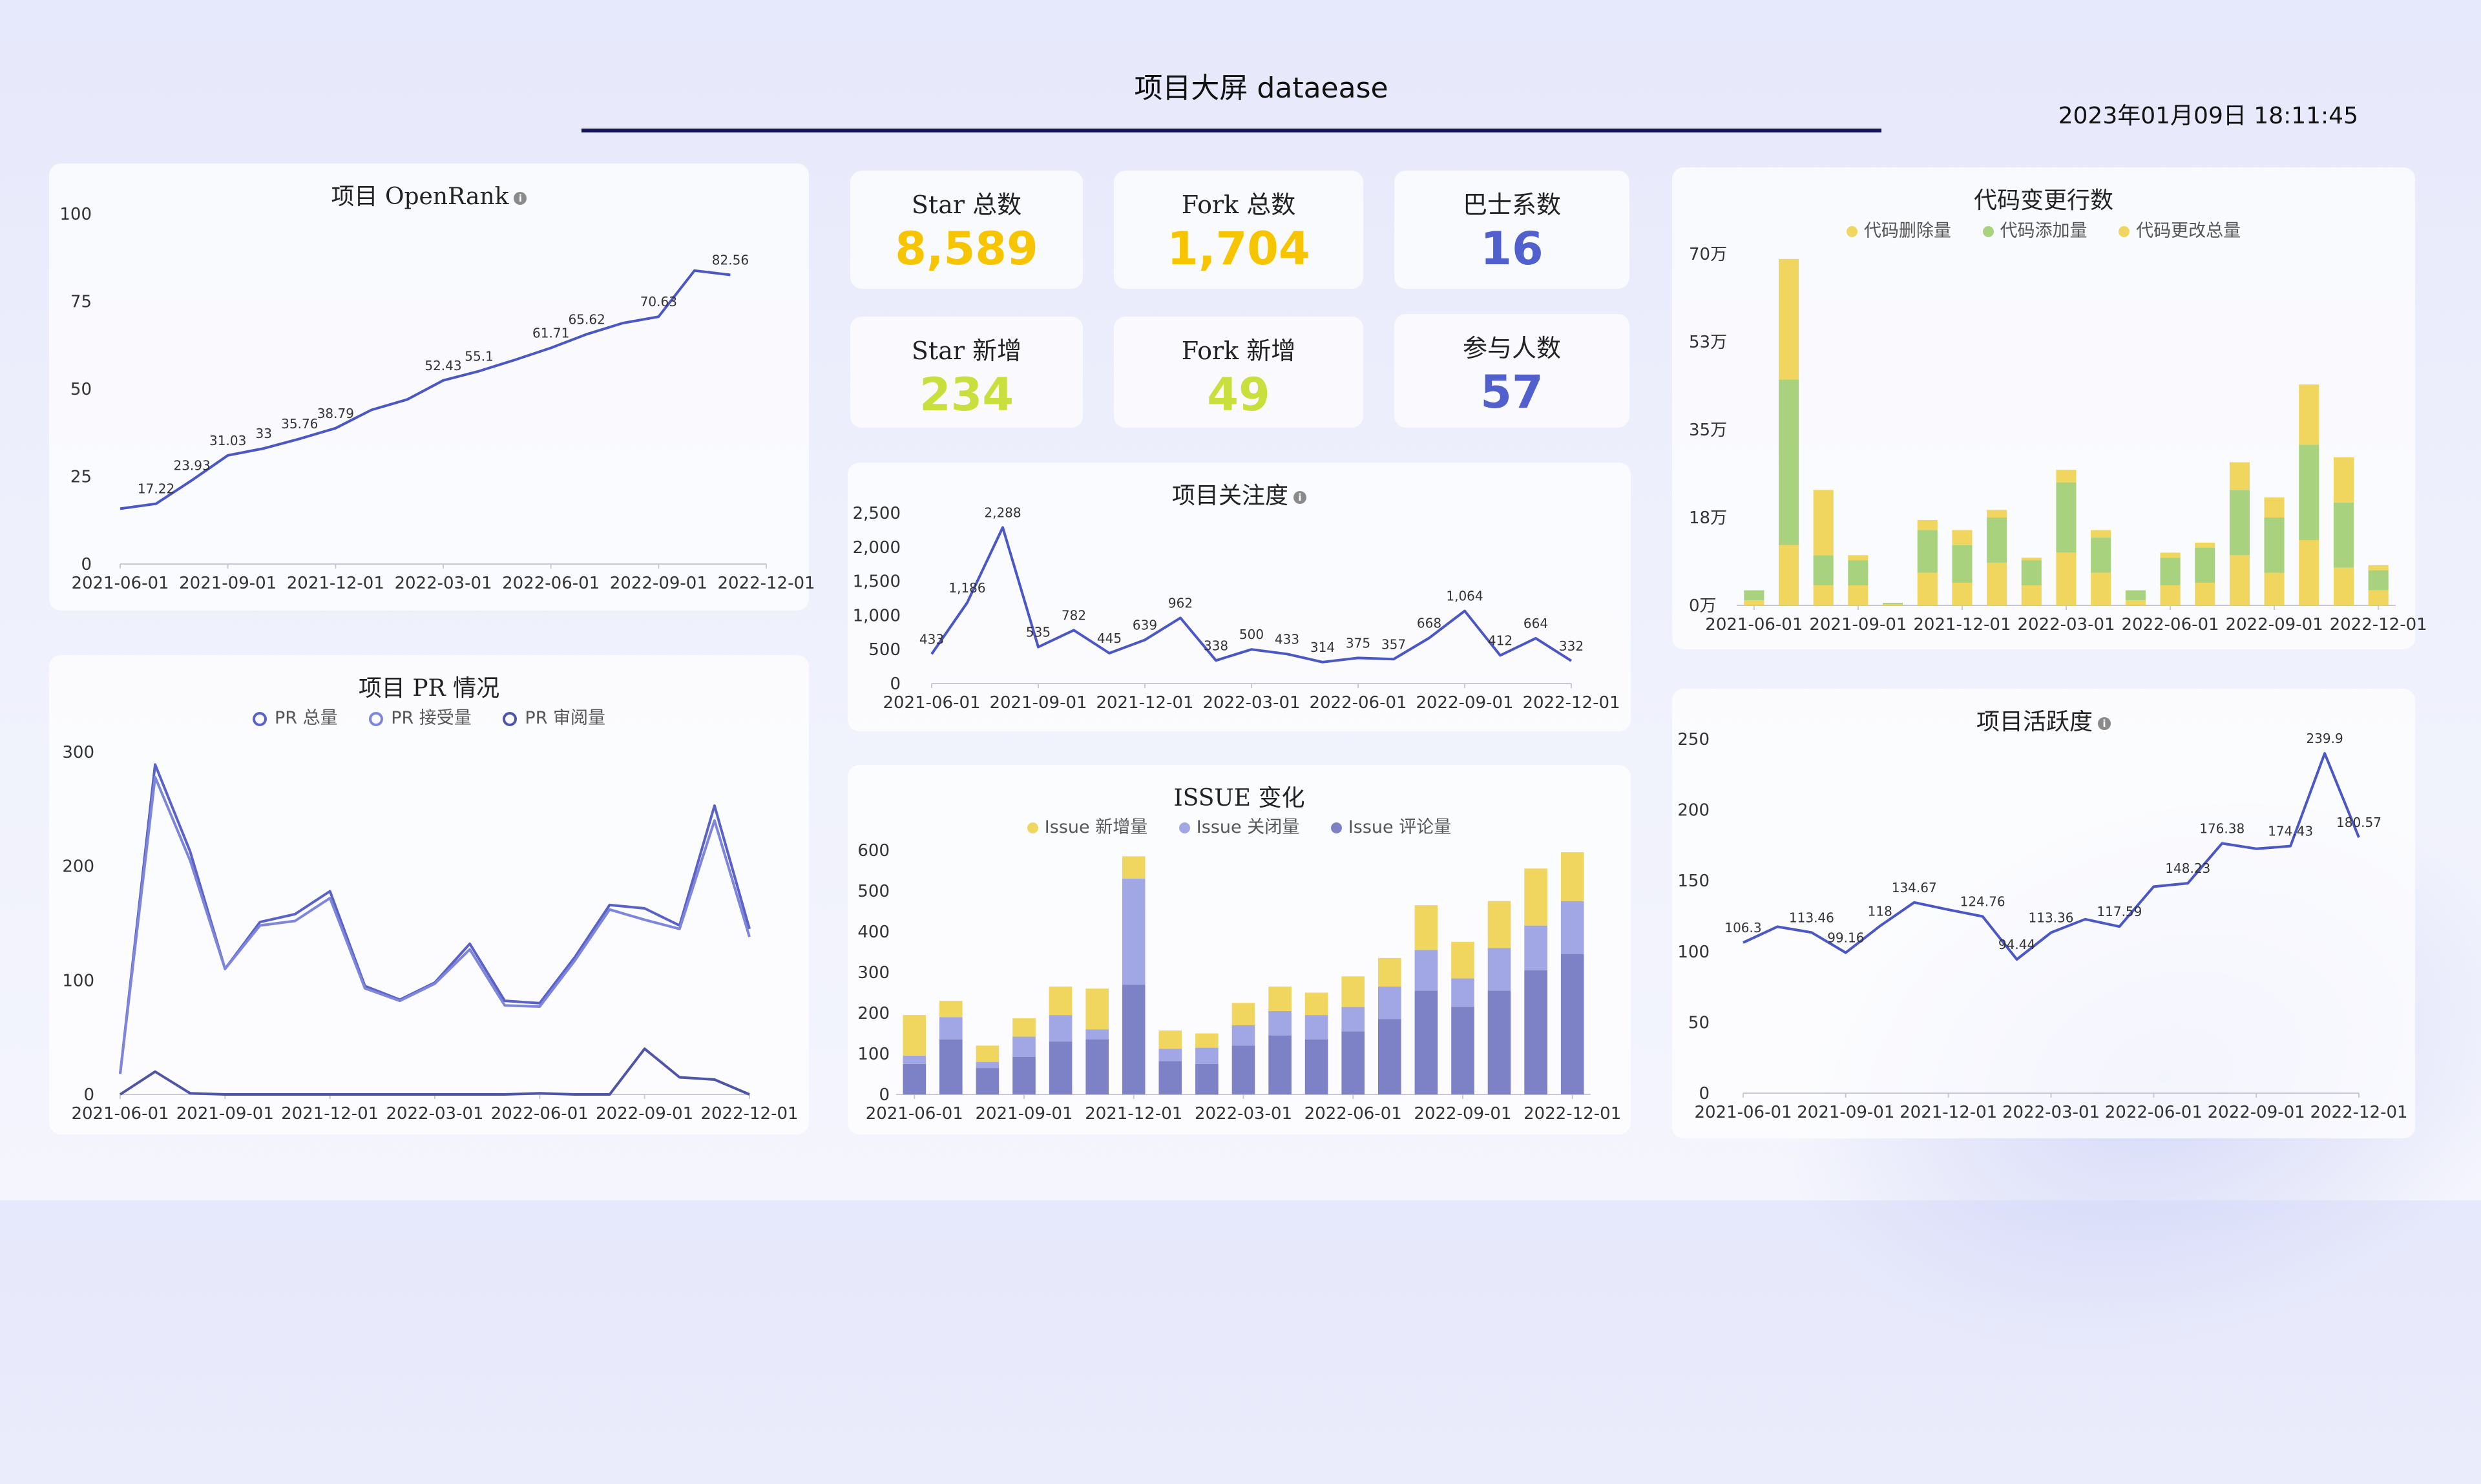 This screenshot has width=2481, height=1484. Describe the element at coordinates (1229, 496) in the screenshot. I see `attention-title-text: 项目关注度` at that location.